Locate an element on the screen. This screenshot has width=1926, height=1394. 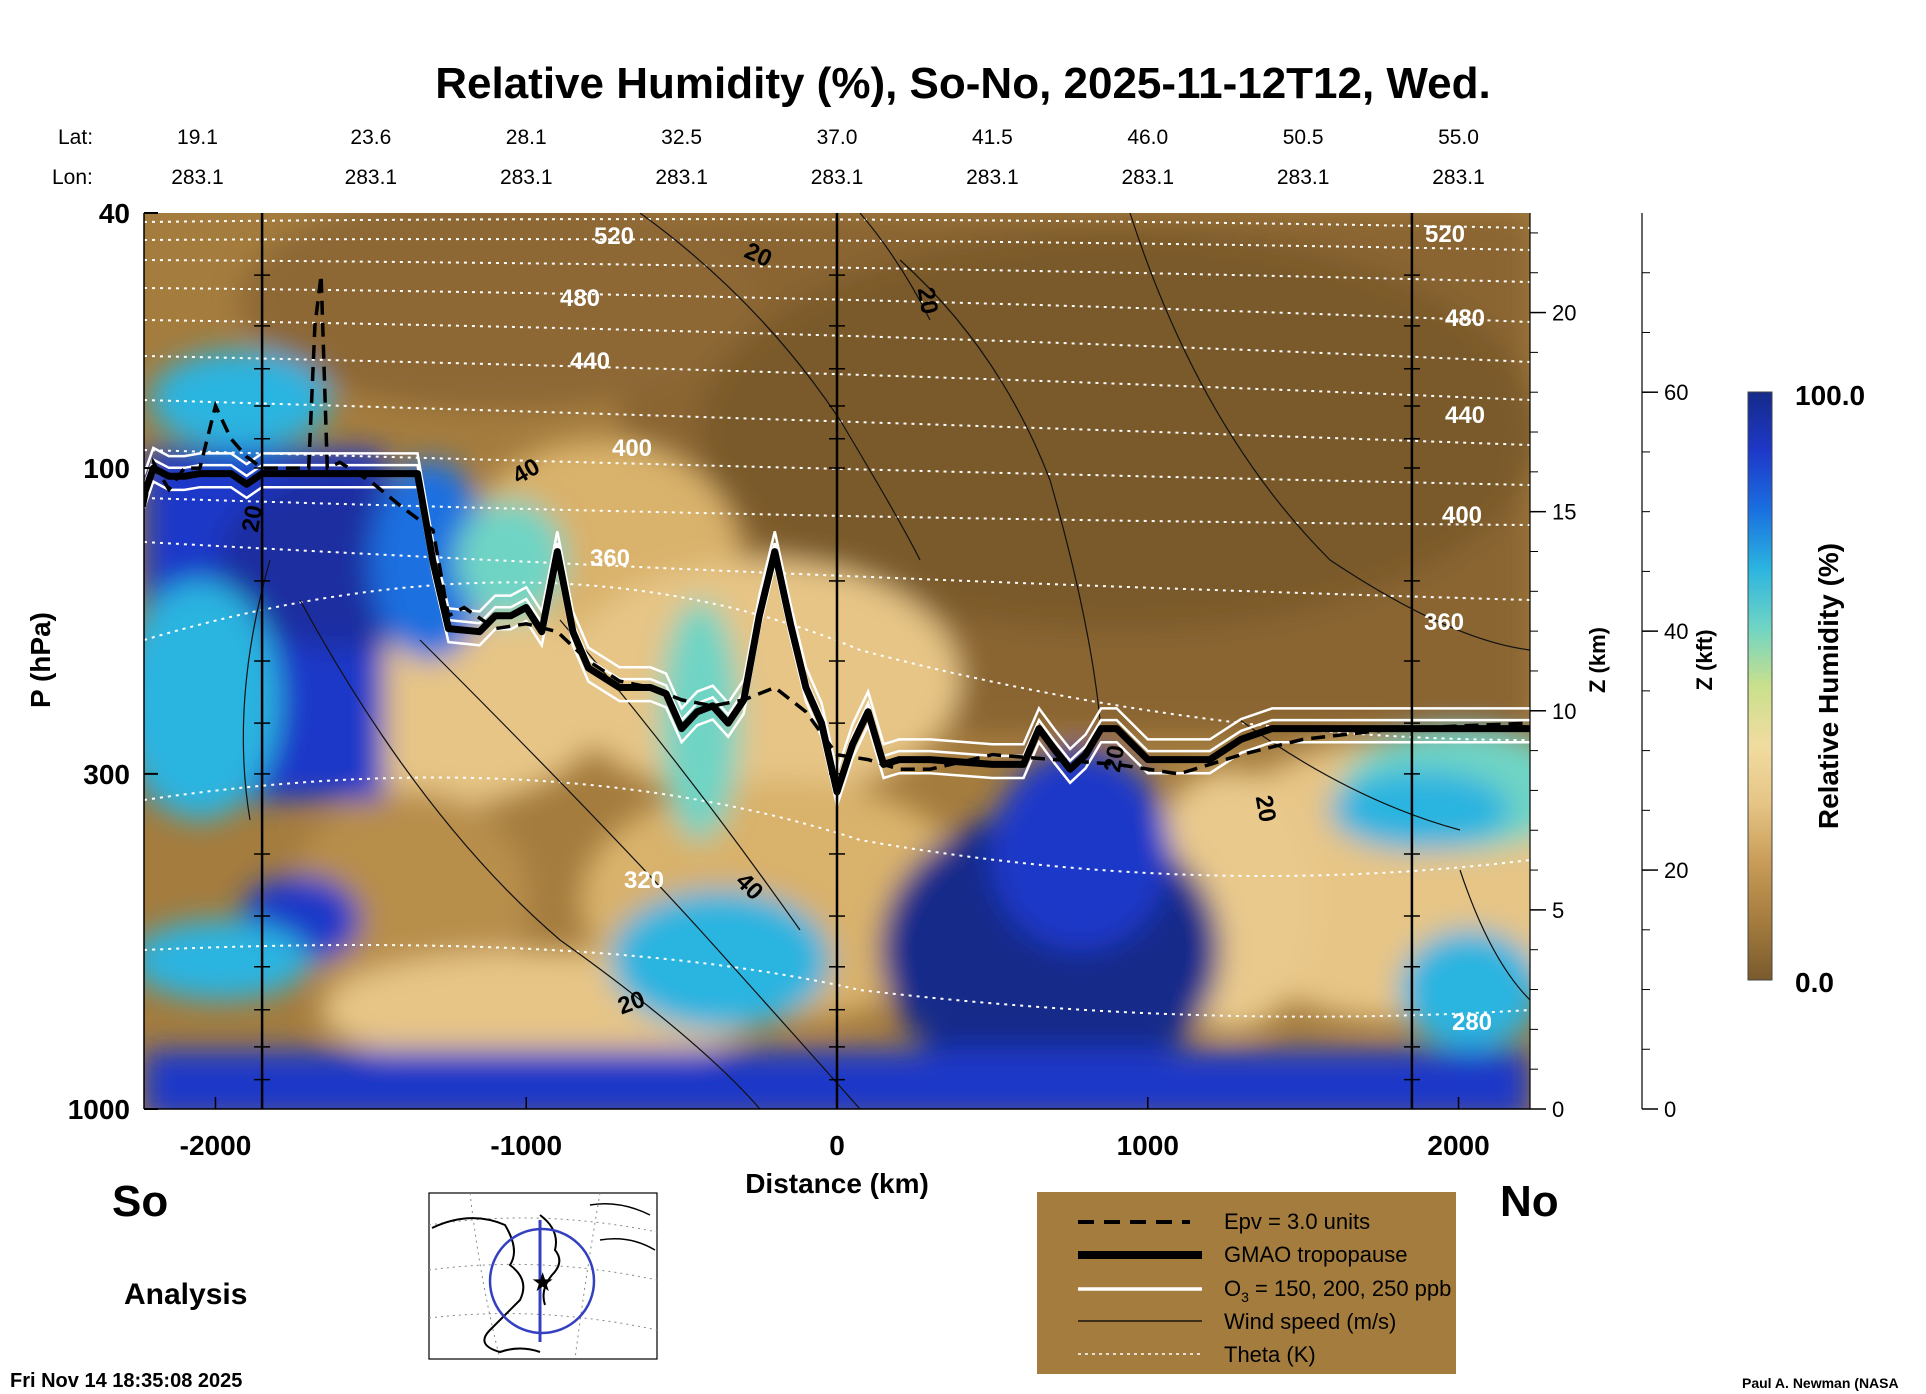
lon-label: Lon: is located at coordinates (72, 177).